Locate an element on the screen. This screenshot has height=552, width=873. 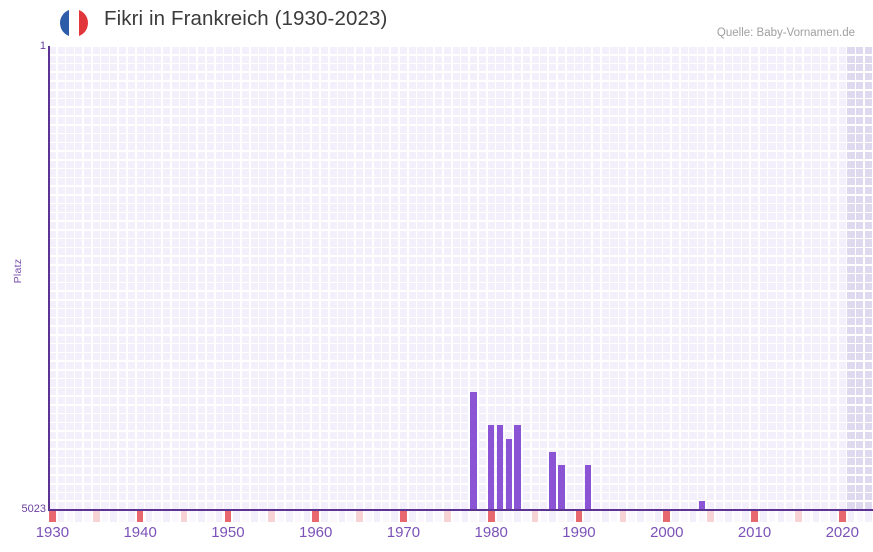
x-tick-mark-1939 is located at coordinates (131, 516).